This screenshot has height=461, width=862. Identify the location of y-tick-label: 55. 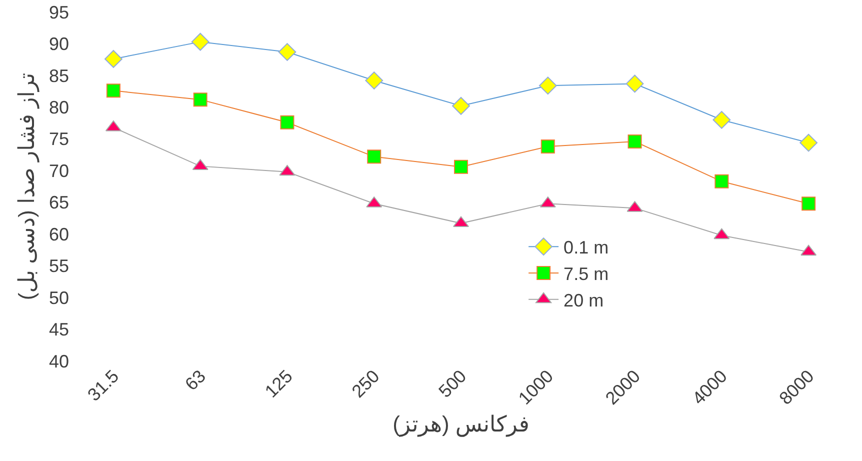
(58, 266).